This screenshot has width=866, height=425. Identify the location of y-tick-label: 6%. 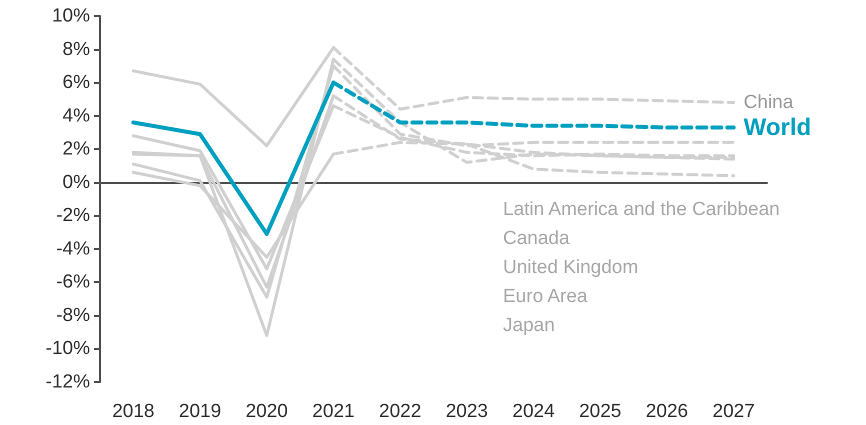
(76, 83).